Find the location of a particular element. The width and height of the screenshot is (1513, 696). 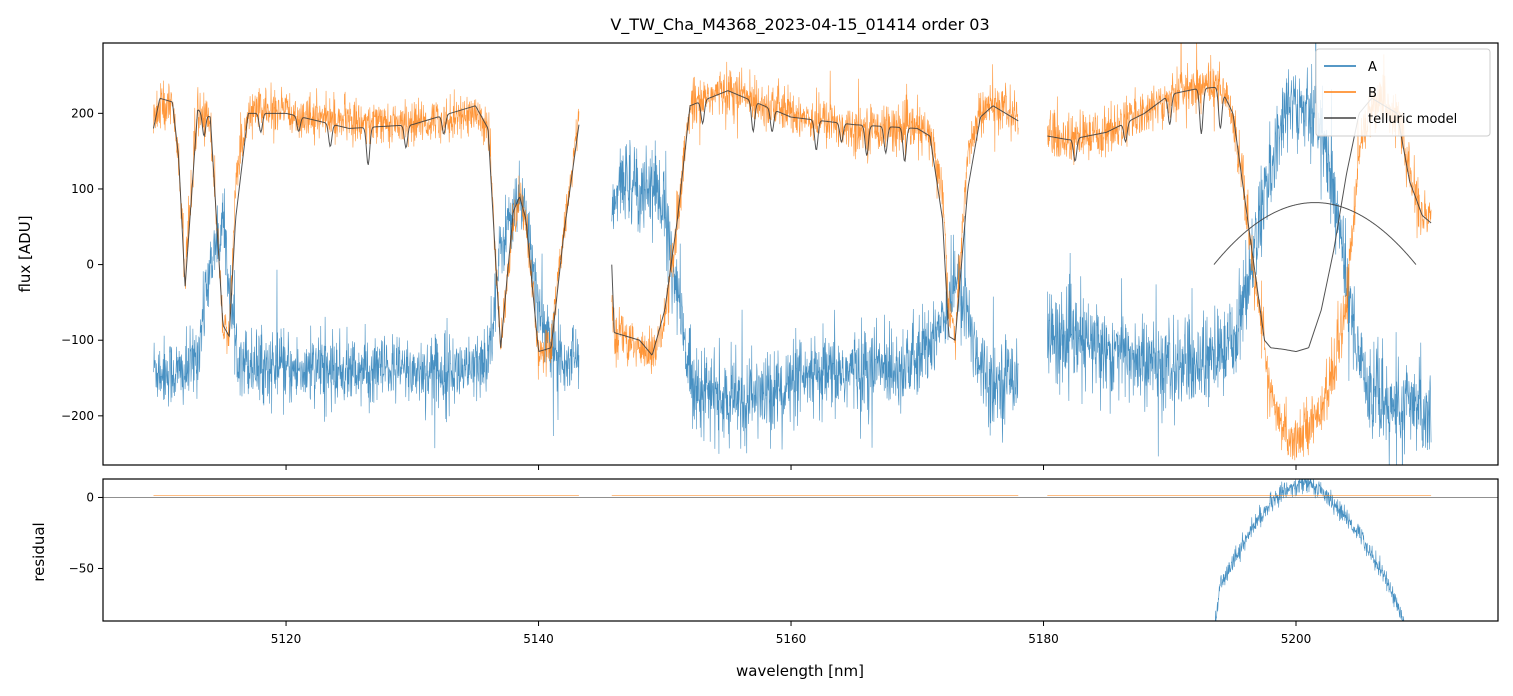

x-tick-label: 5160 is located at coordinates (791, 639).